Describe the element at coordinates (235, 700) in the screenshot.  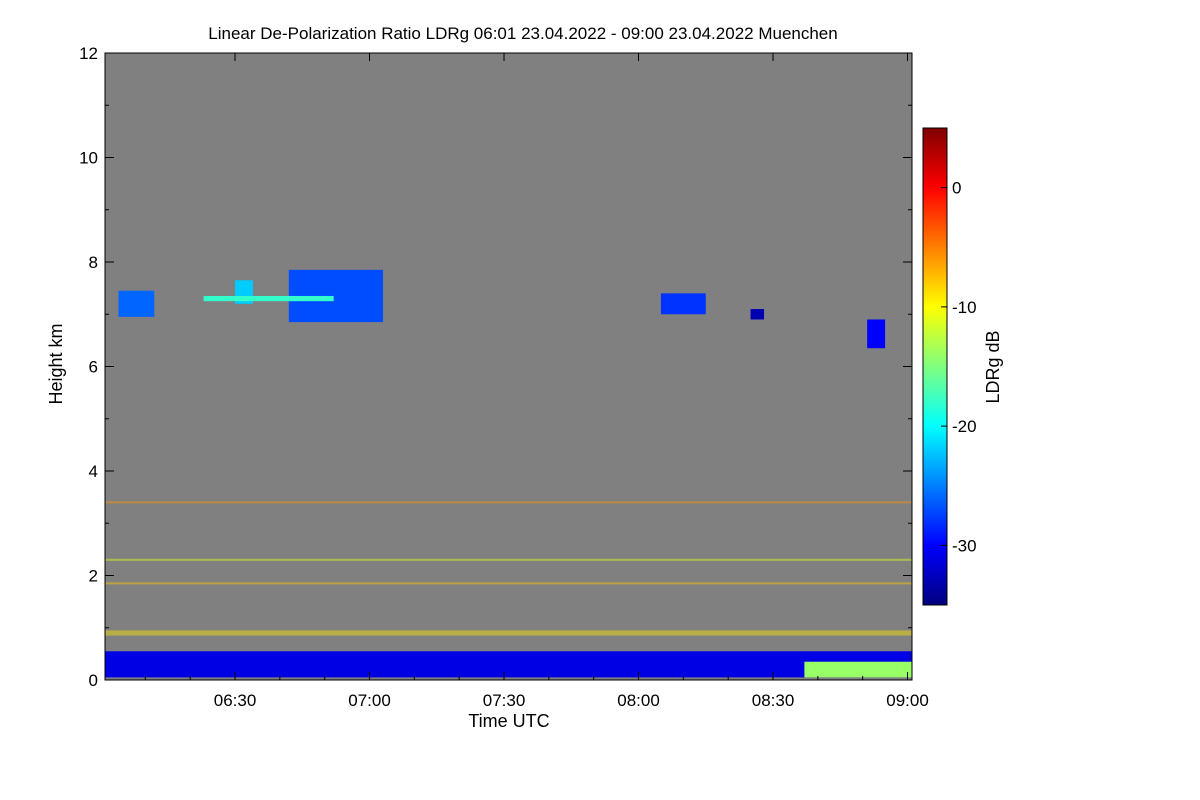
I see `x-tick-label: 06:30` at that location.